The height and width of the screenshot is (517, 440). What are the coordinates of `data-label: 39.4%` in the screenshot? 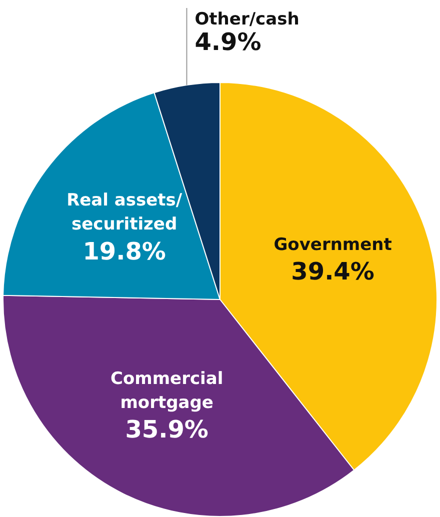 It's located at (332, 272).